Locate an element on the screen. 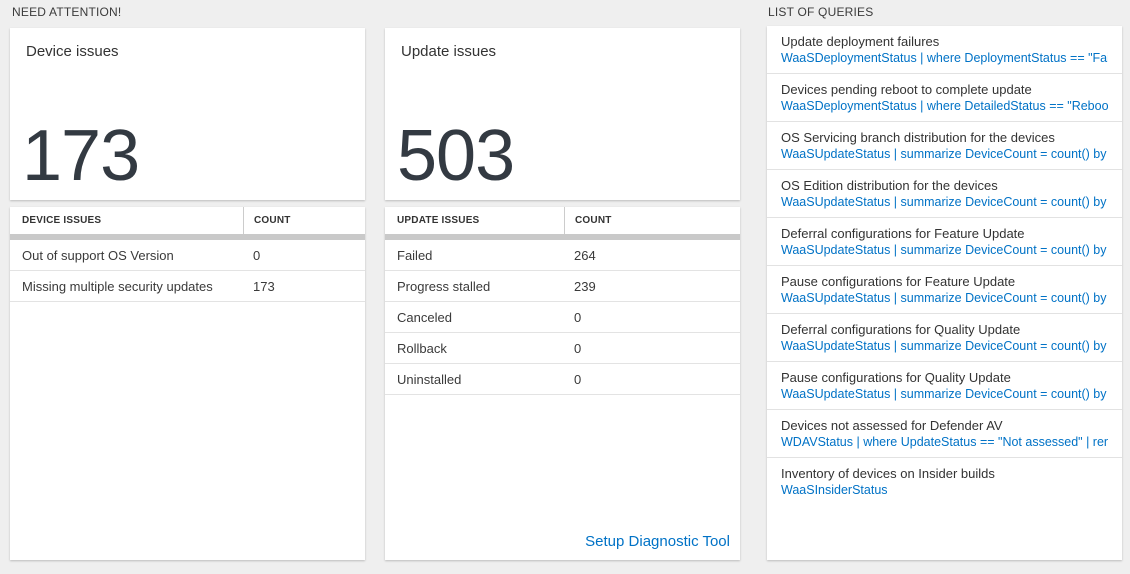 The height and width of the screenshot is (574, 1130). issue-label: Progress stalled is located at coordinates (444, 286).